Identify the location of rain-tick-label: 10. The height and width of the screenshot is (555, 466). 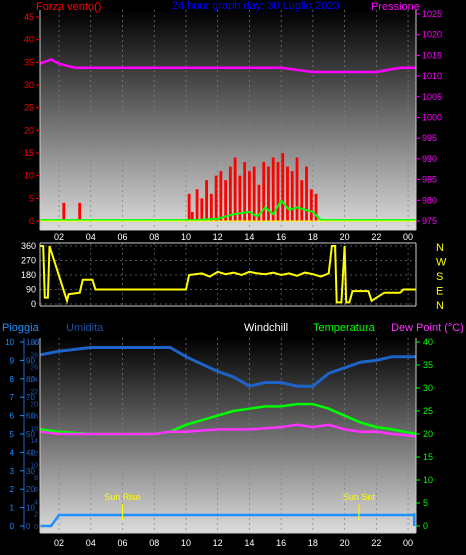
(9, 342).